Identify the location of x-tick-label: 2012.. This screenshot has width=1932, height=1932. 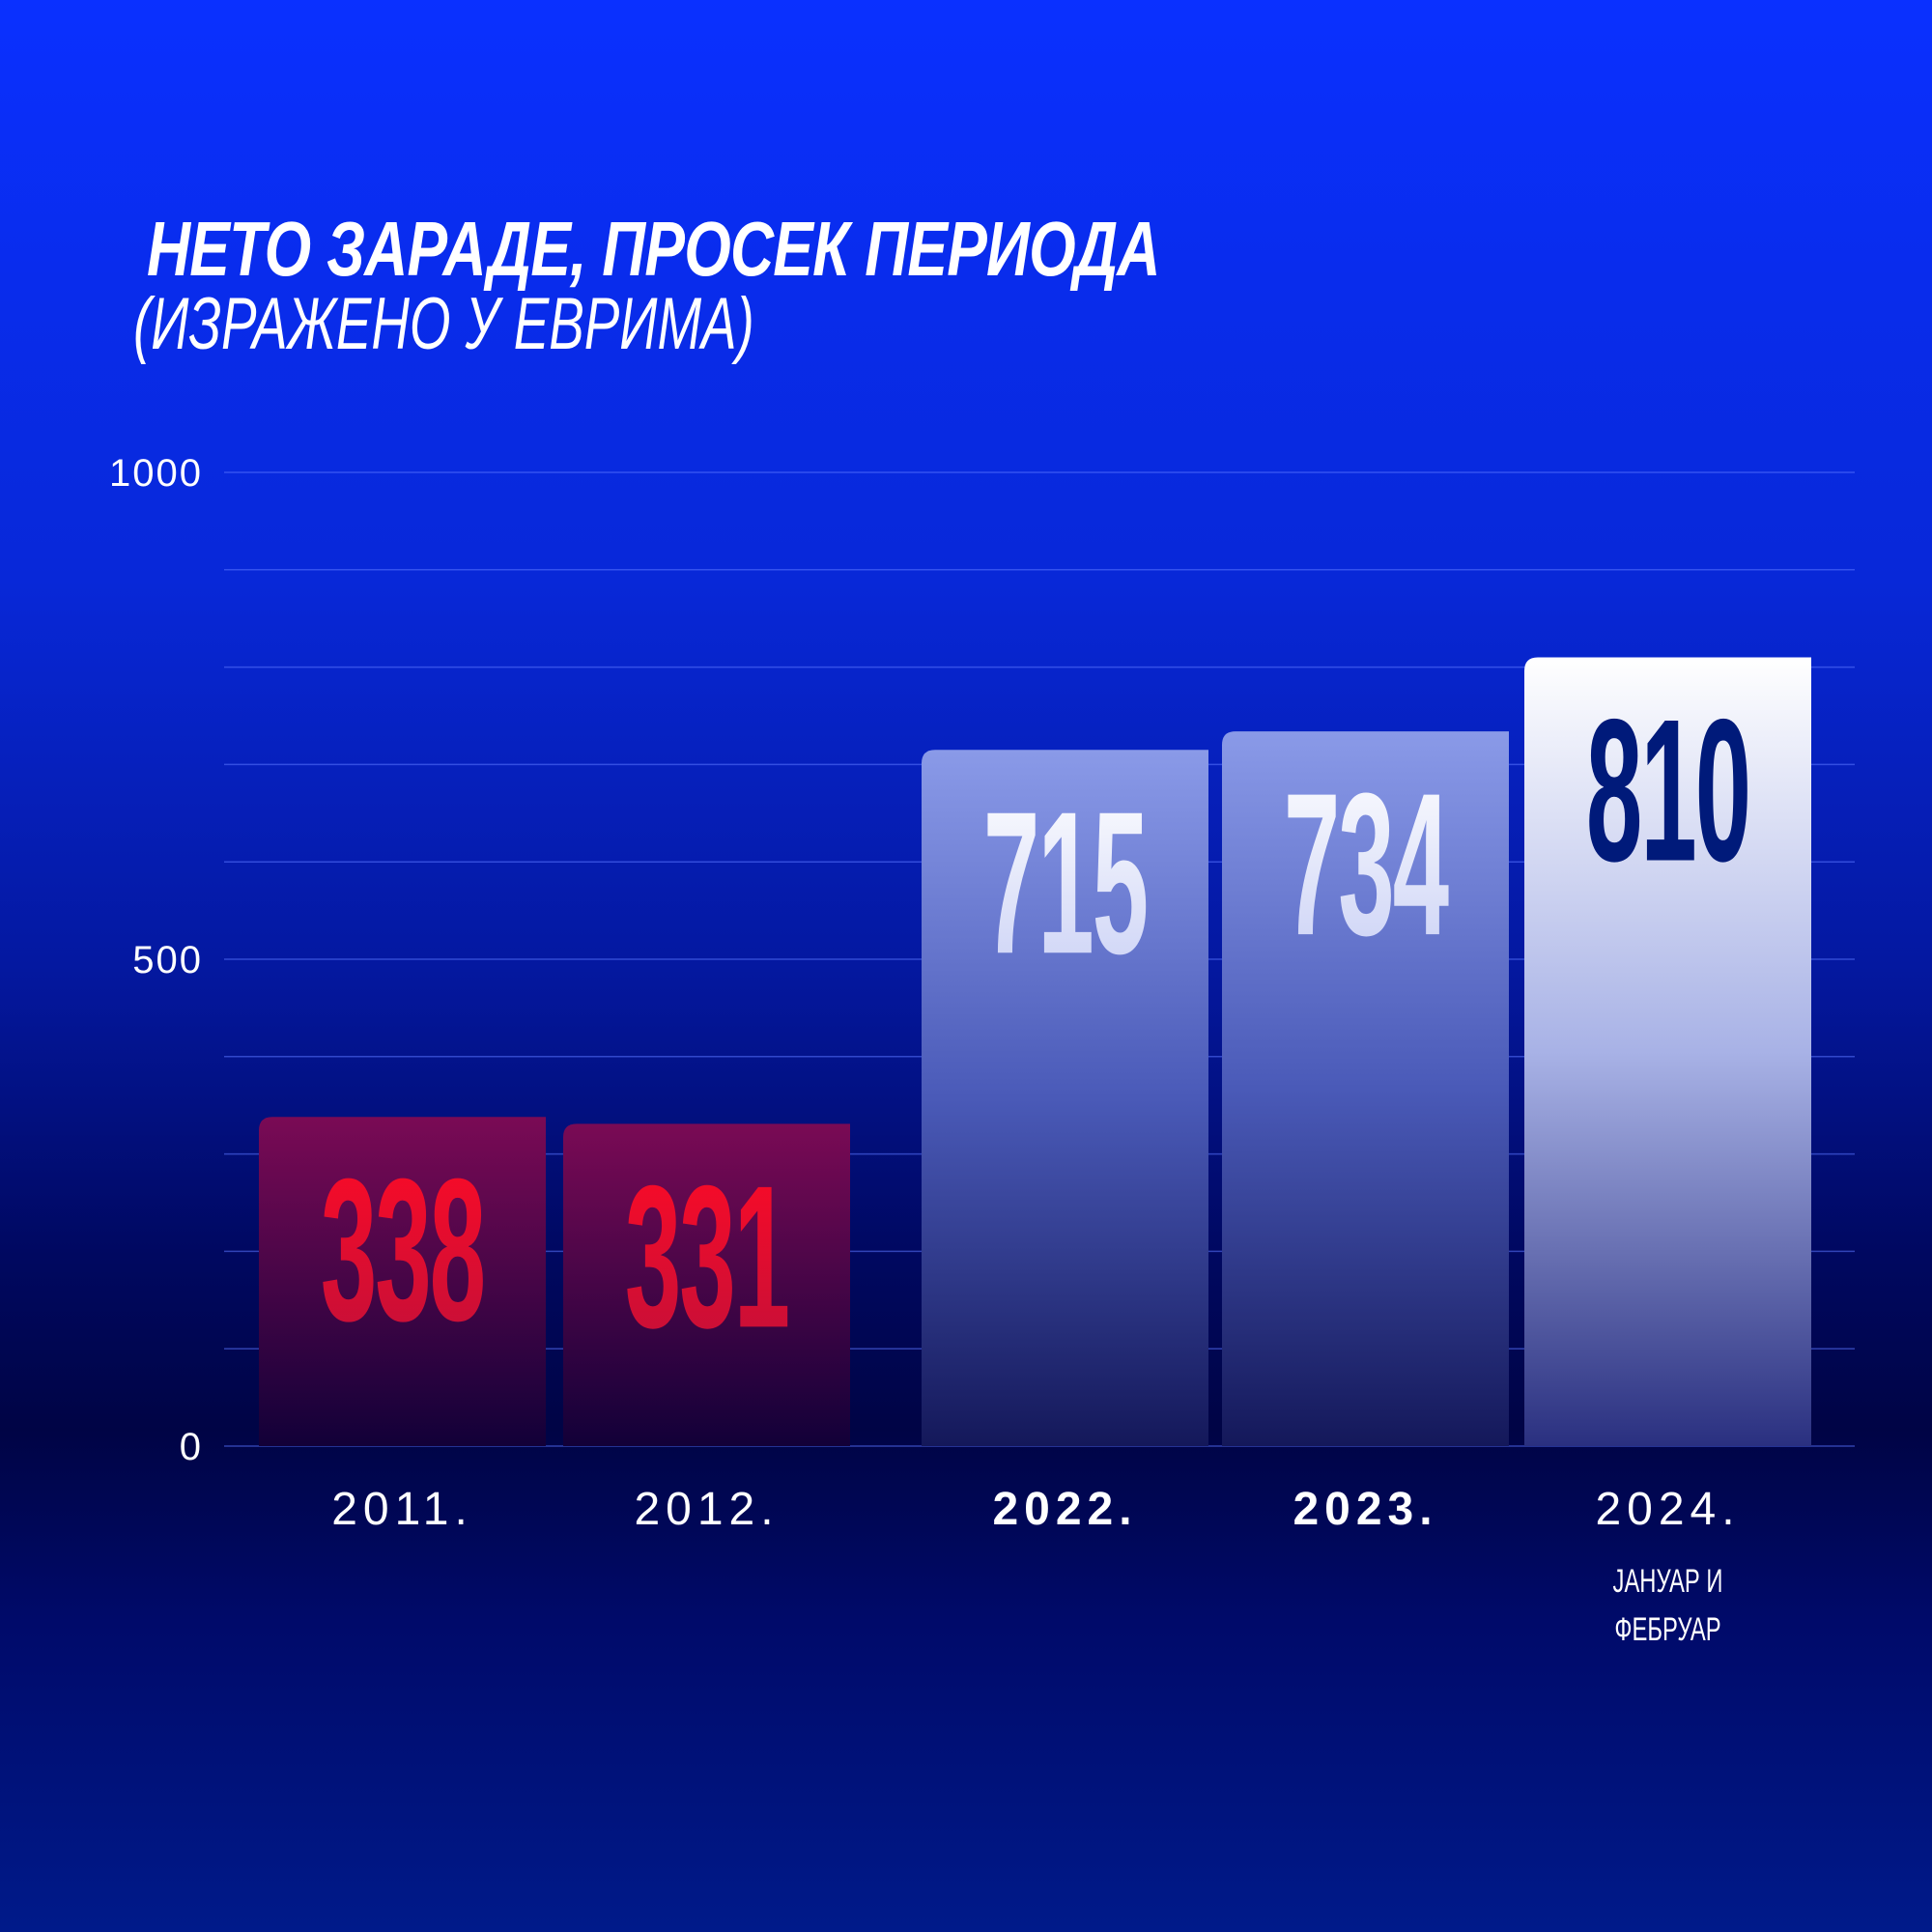
(706, 1509).